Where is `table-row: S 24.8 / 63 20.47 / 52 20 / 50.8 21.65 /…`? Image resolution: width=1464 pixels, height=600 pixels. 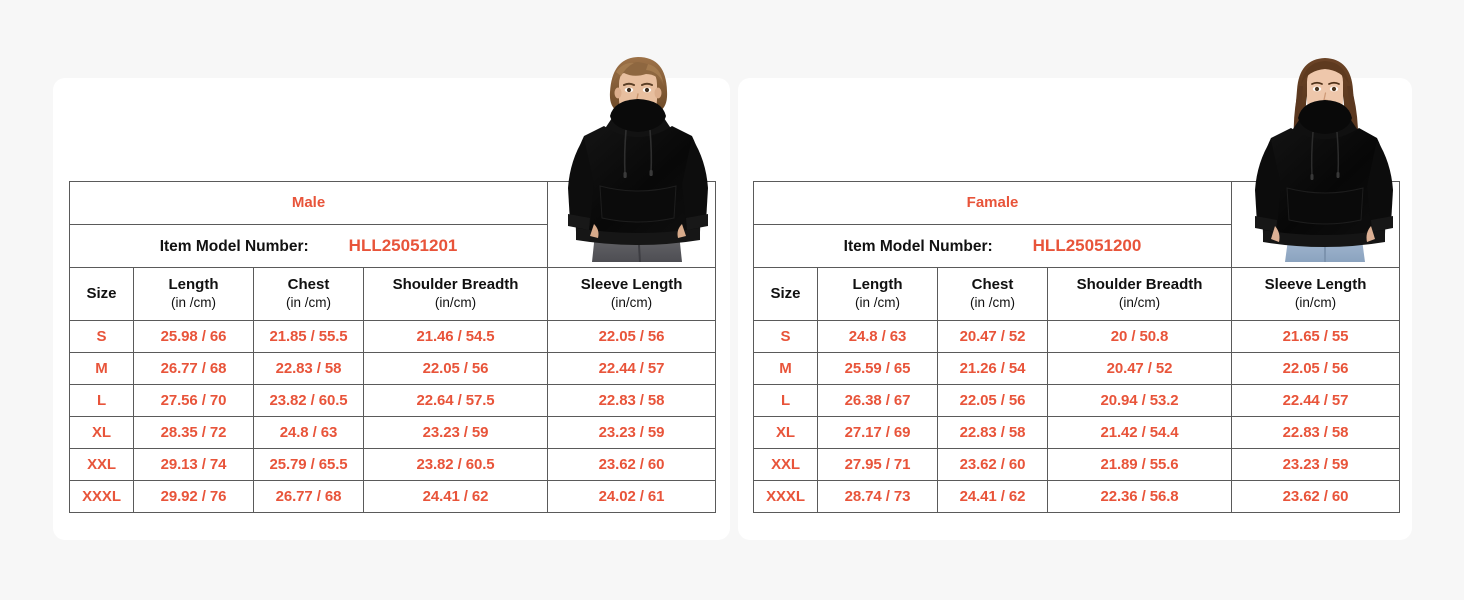 table-row: S 24.8 / 63 20.47 / 52 20 / 50.8 21.65 /… is located at coordinates (1077, 336).